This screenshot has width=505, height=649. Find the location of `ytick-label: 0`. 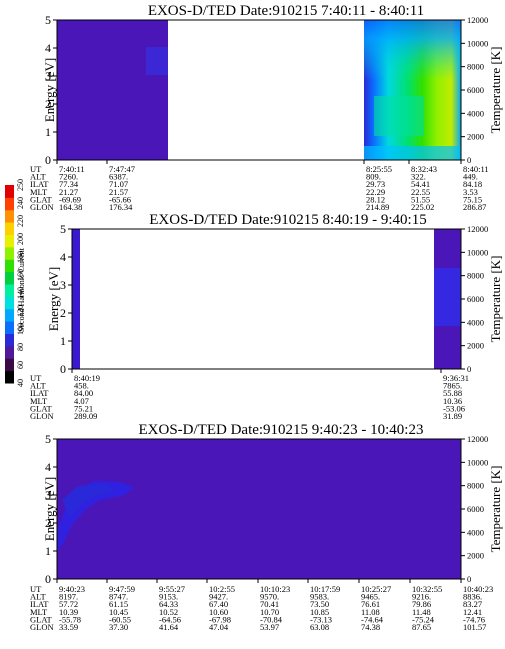

ytick-label: 0 is located at coordinates (48, 579).